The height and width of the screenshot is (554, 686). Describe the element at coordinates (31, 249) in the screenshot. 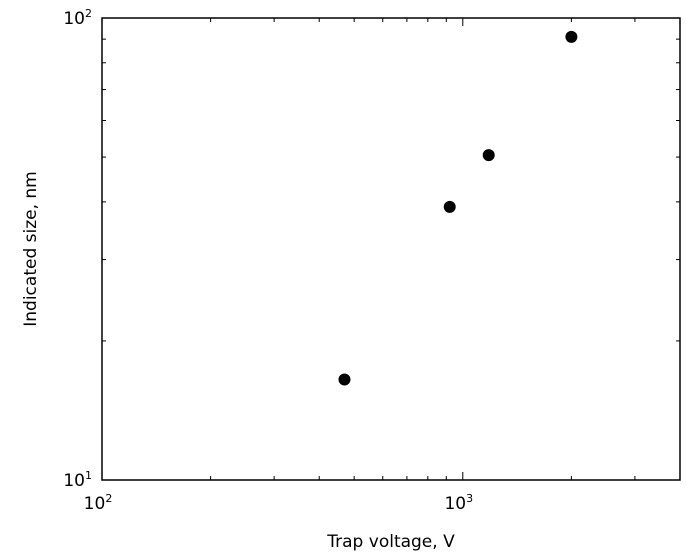

I see `y-axis-label: Indicated size, nm` at that location.